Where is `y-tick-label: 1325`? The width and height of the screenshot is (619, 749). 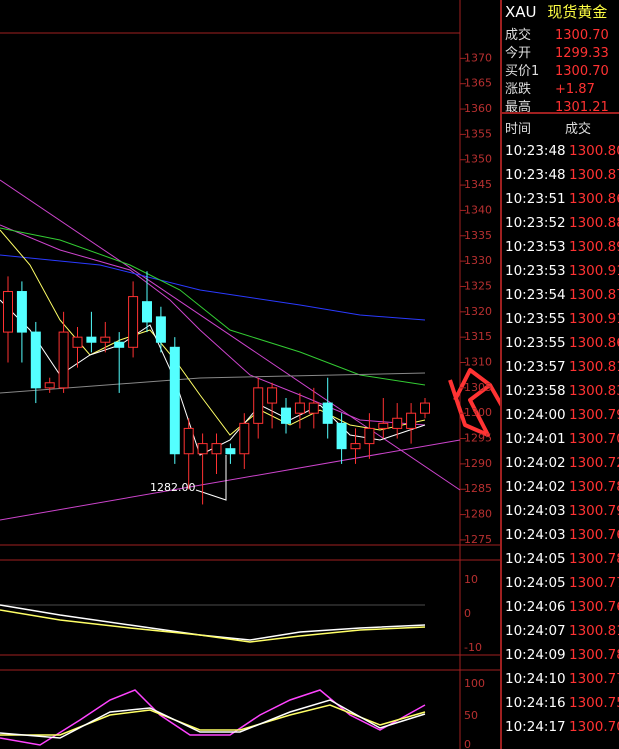
y-tick-label: 1325 is located at coordinates (478, 285).